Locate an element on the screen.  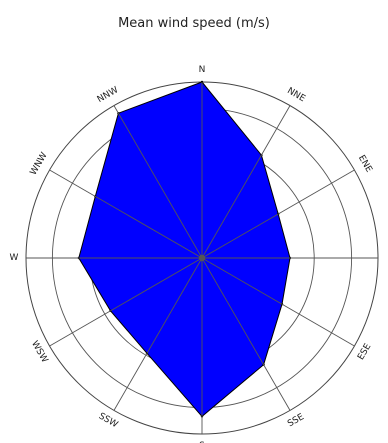
direction-label-ssw: SSW is located at coordinates (108, 420).